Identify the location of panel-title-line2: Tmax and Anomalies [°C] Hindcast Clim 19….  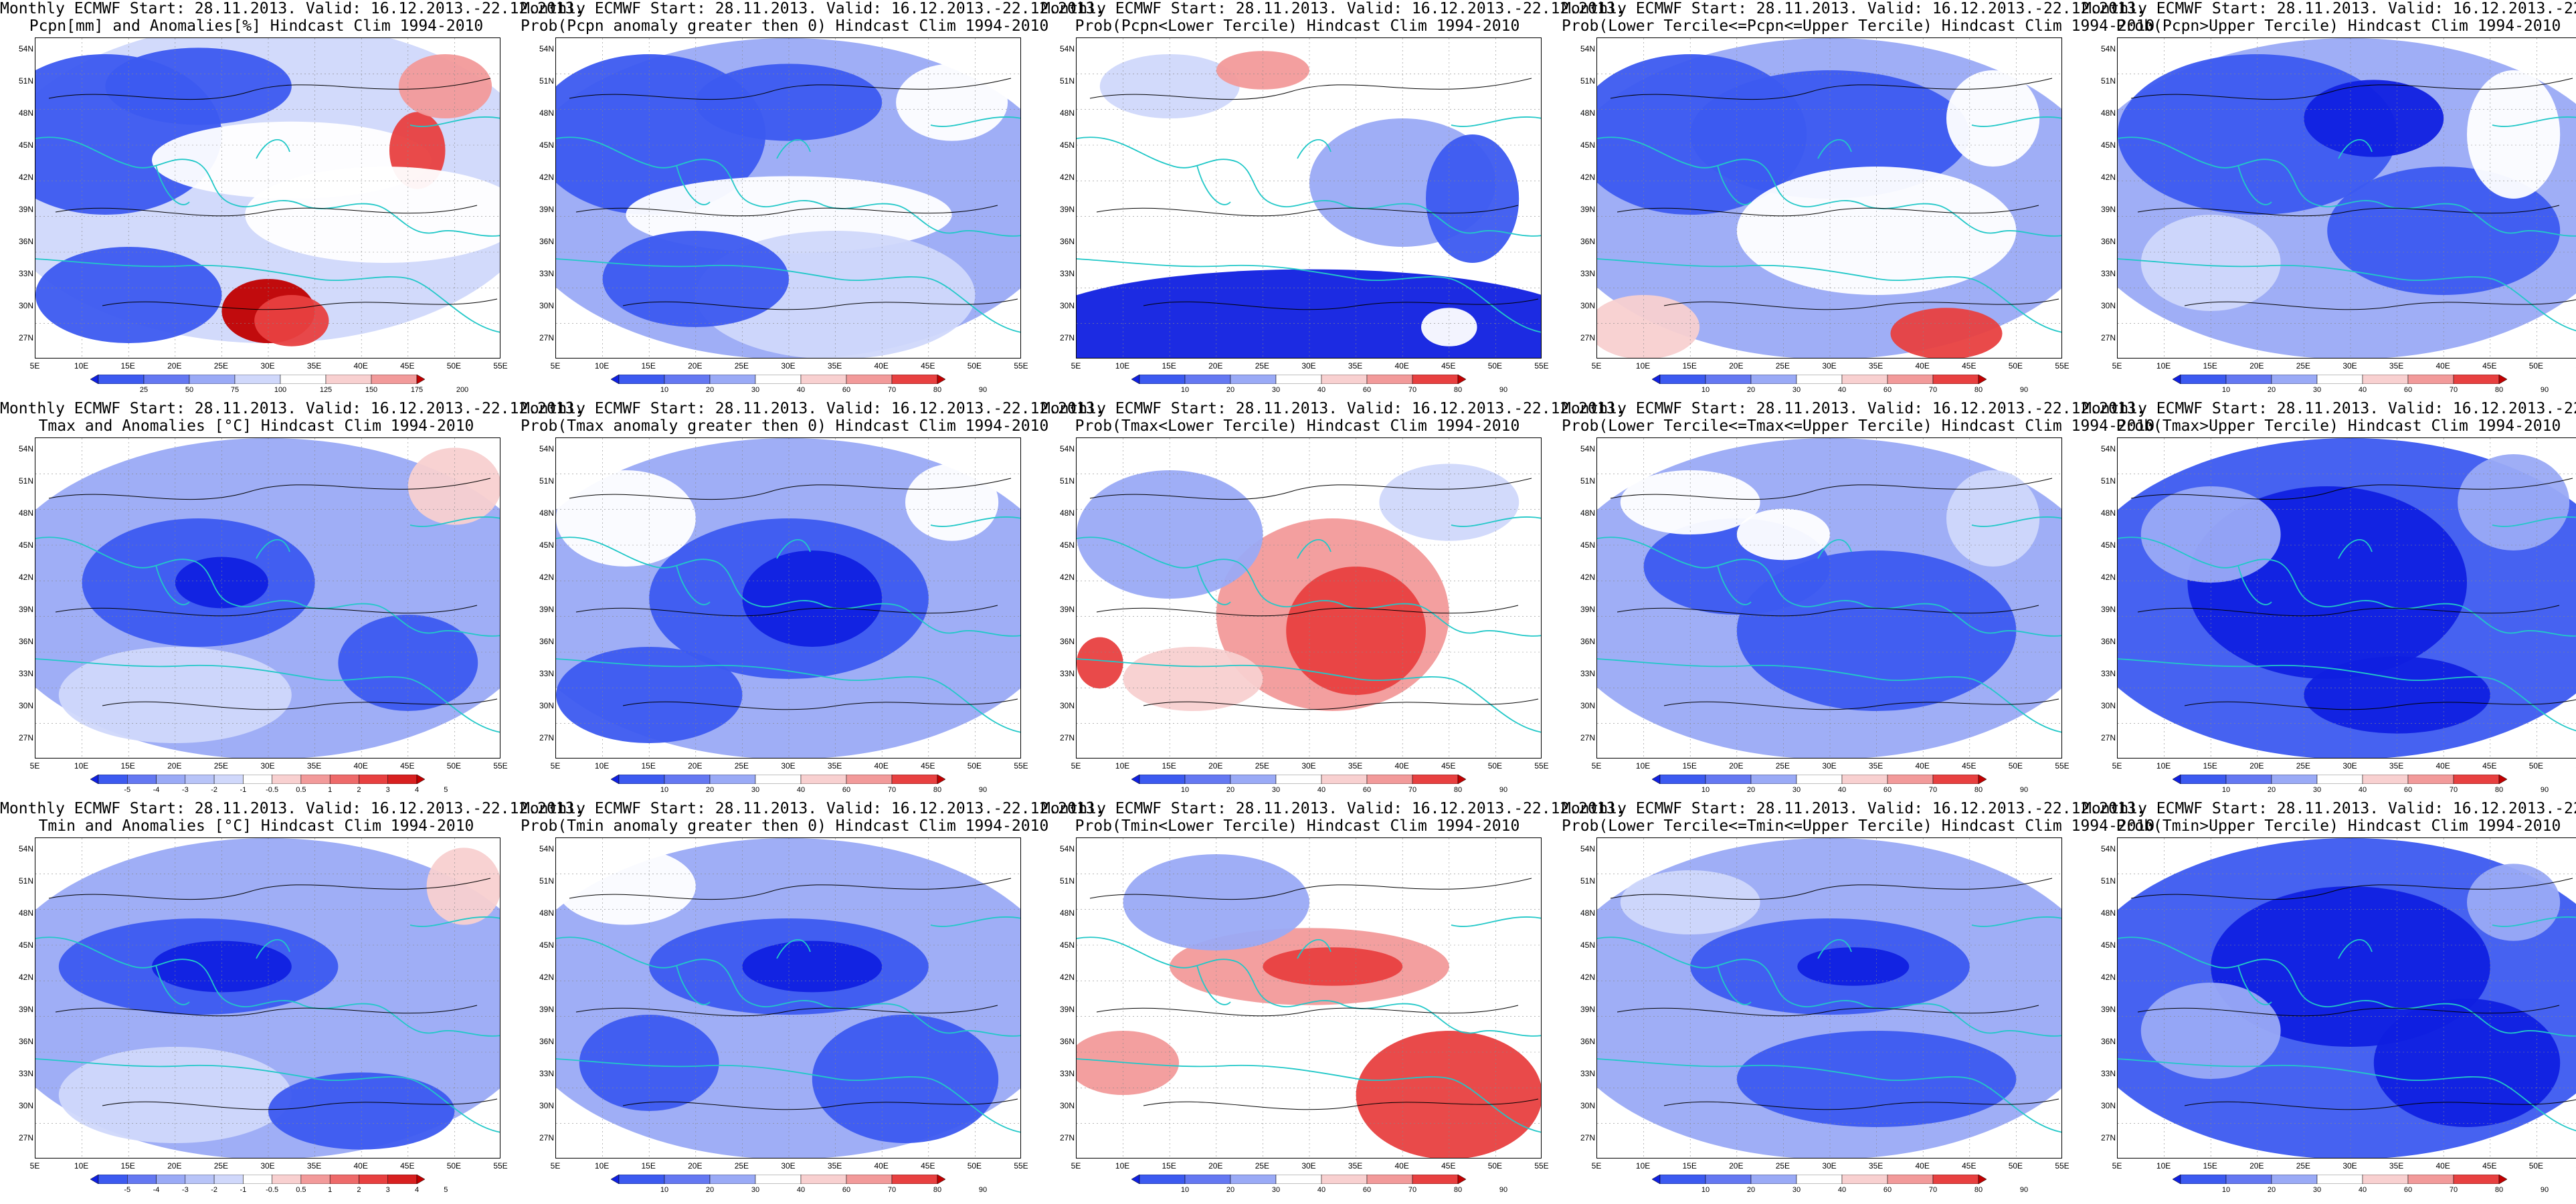
(256, 426).